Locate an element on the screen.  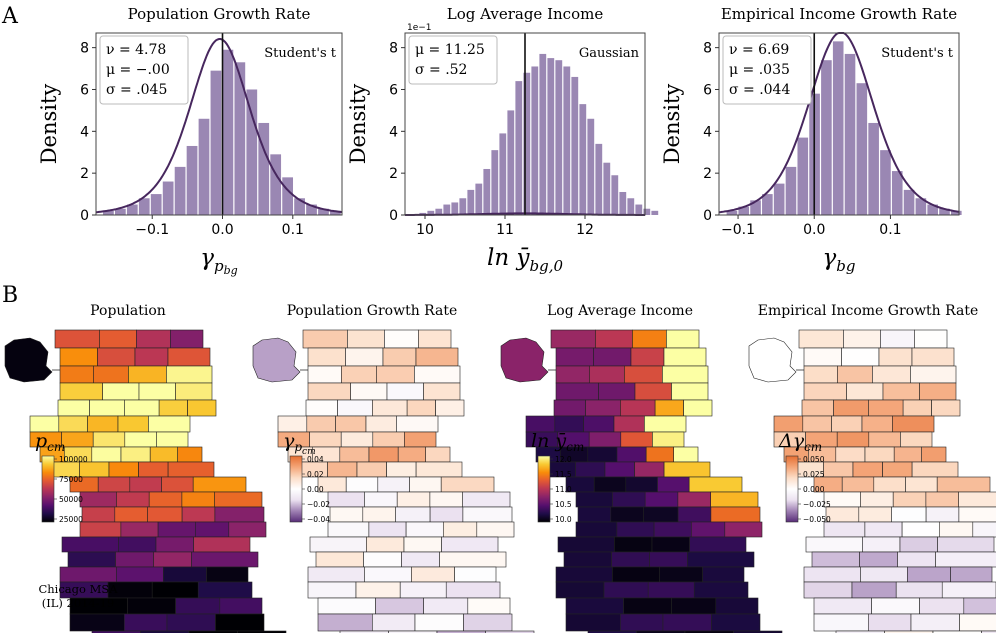
colorbar-tick-label: 0.000 is located at coordinates (814, 489).